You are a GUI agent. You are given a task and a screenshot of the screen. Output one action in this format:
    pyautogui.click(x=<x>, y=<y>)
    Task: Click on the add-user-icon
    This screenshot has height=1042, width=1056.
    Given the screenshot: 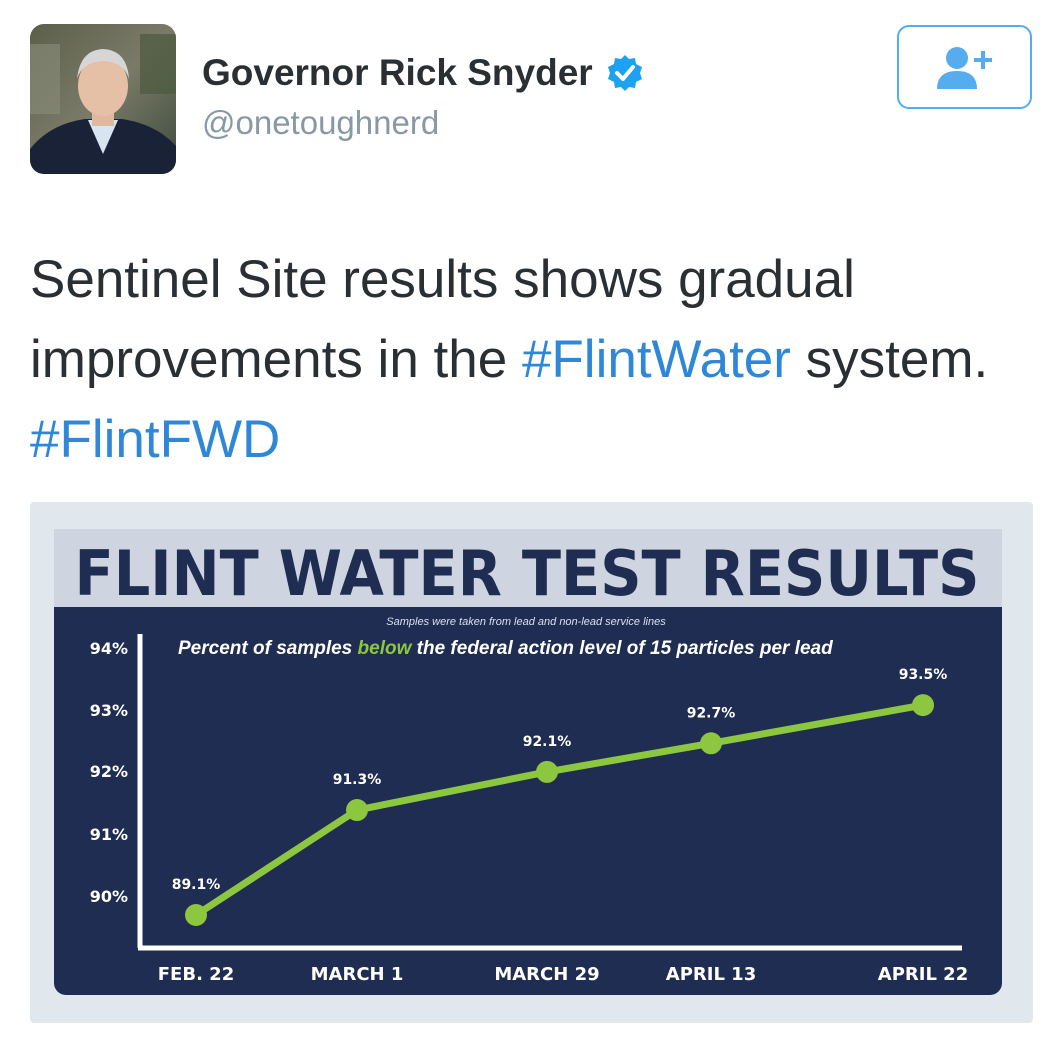 What is the action you would take?
    pyautogui.click(x=964, y=68)
    